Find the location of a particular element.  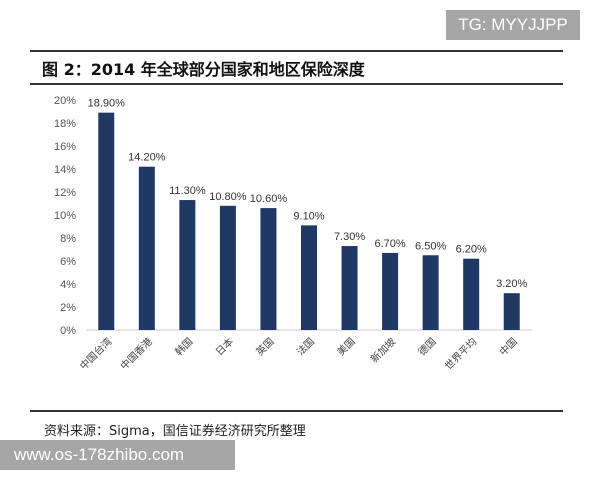

y-tick-label: 10% is located at coordinates (65, 216).